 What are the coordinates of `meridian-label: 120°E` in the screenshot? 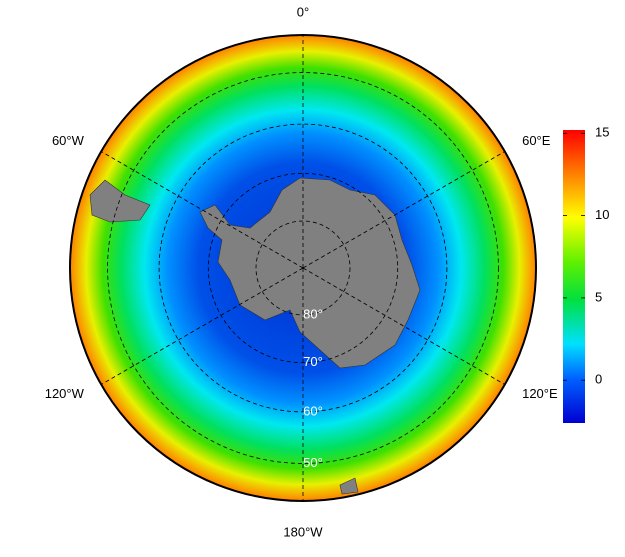 It's located at (540, 393).